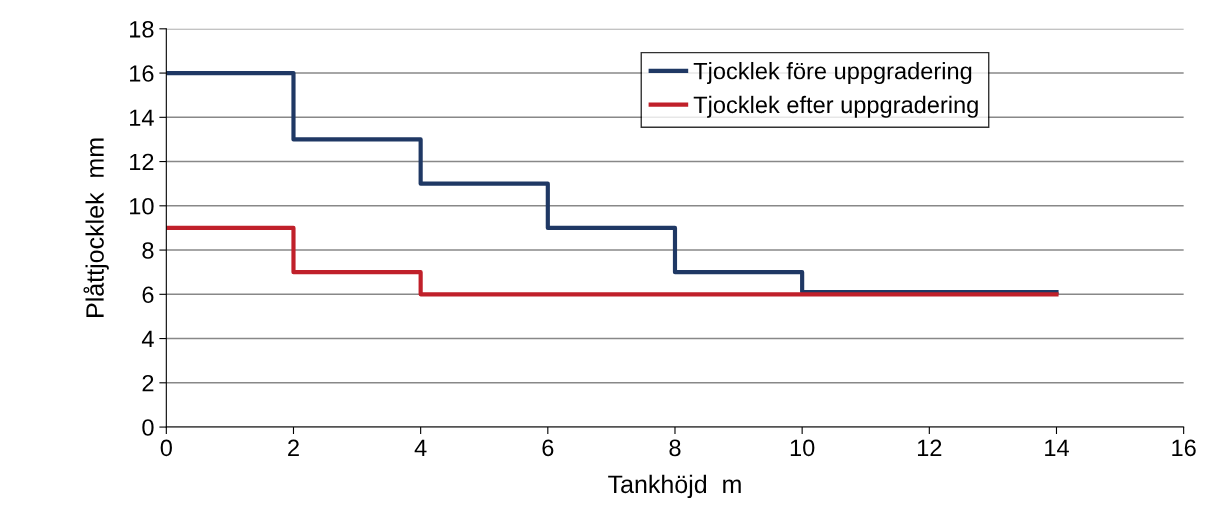 The width and height of the screenshot is (1214, 524). Describe the element at coordinates (142, 117) in the screenshot. I see `y-tick-label: 14` at that location.